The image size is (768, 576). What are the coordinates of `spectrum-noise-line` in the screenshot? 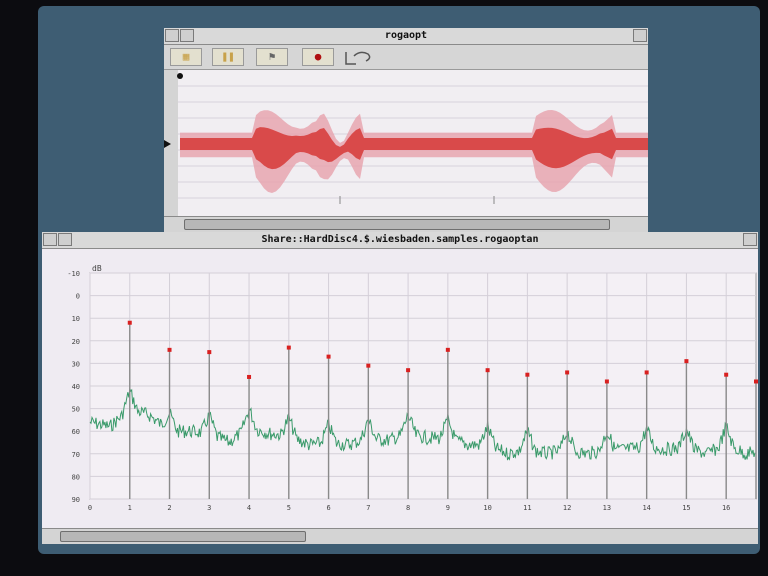 It's located at (422, 424).